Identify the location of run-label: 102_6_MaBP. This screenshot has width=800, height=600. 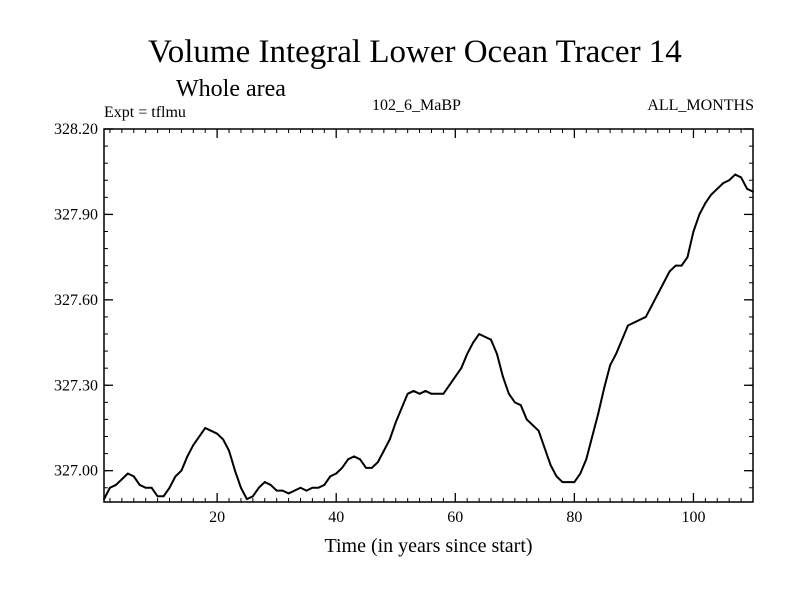
(416, 105).